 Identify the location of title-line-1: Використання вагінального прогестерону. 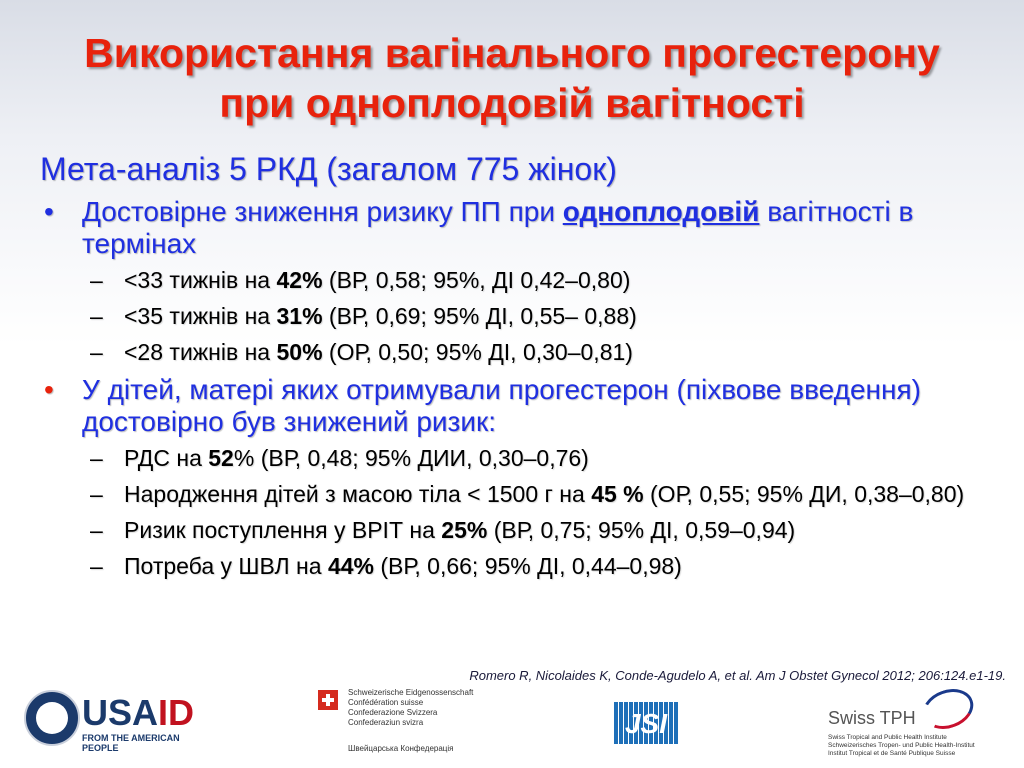
(512, 53).